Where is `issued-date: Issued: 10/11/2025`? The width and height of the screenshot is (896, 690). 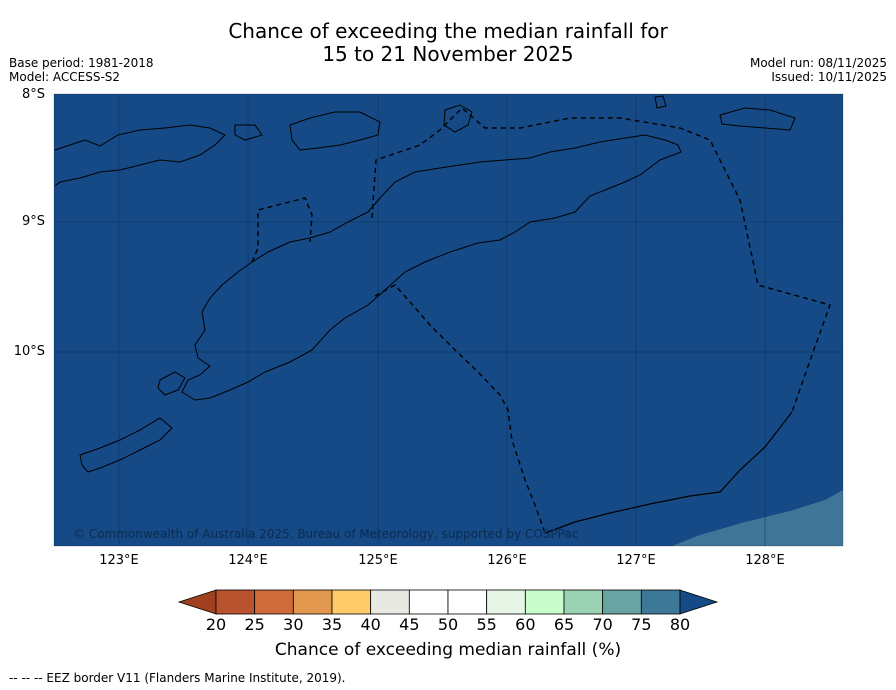
issued-date: Issued: 10/11/2025 is located at coordinates (829, 77).